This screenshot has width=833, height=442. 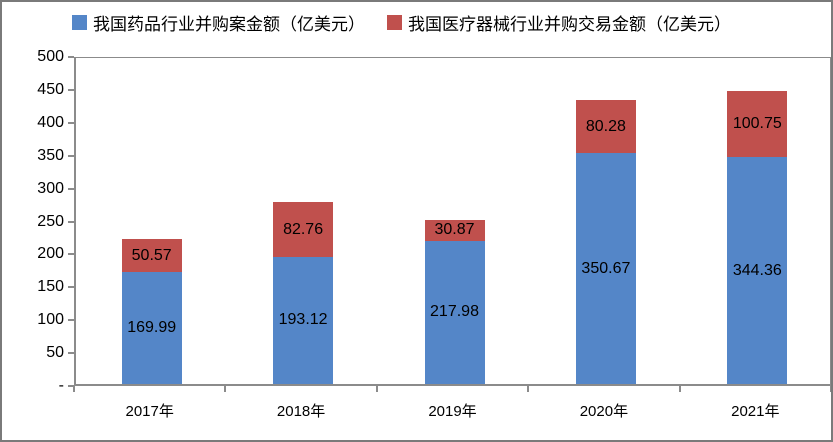 I want to click on bar-segment-pharma: 193.12, so click(x=303, y=320).